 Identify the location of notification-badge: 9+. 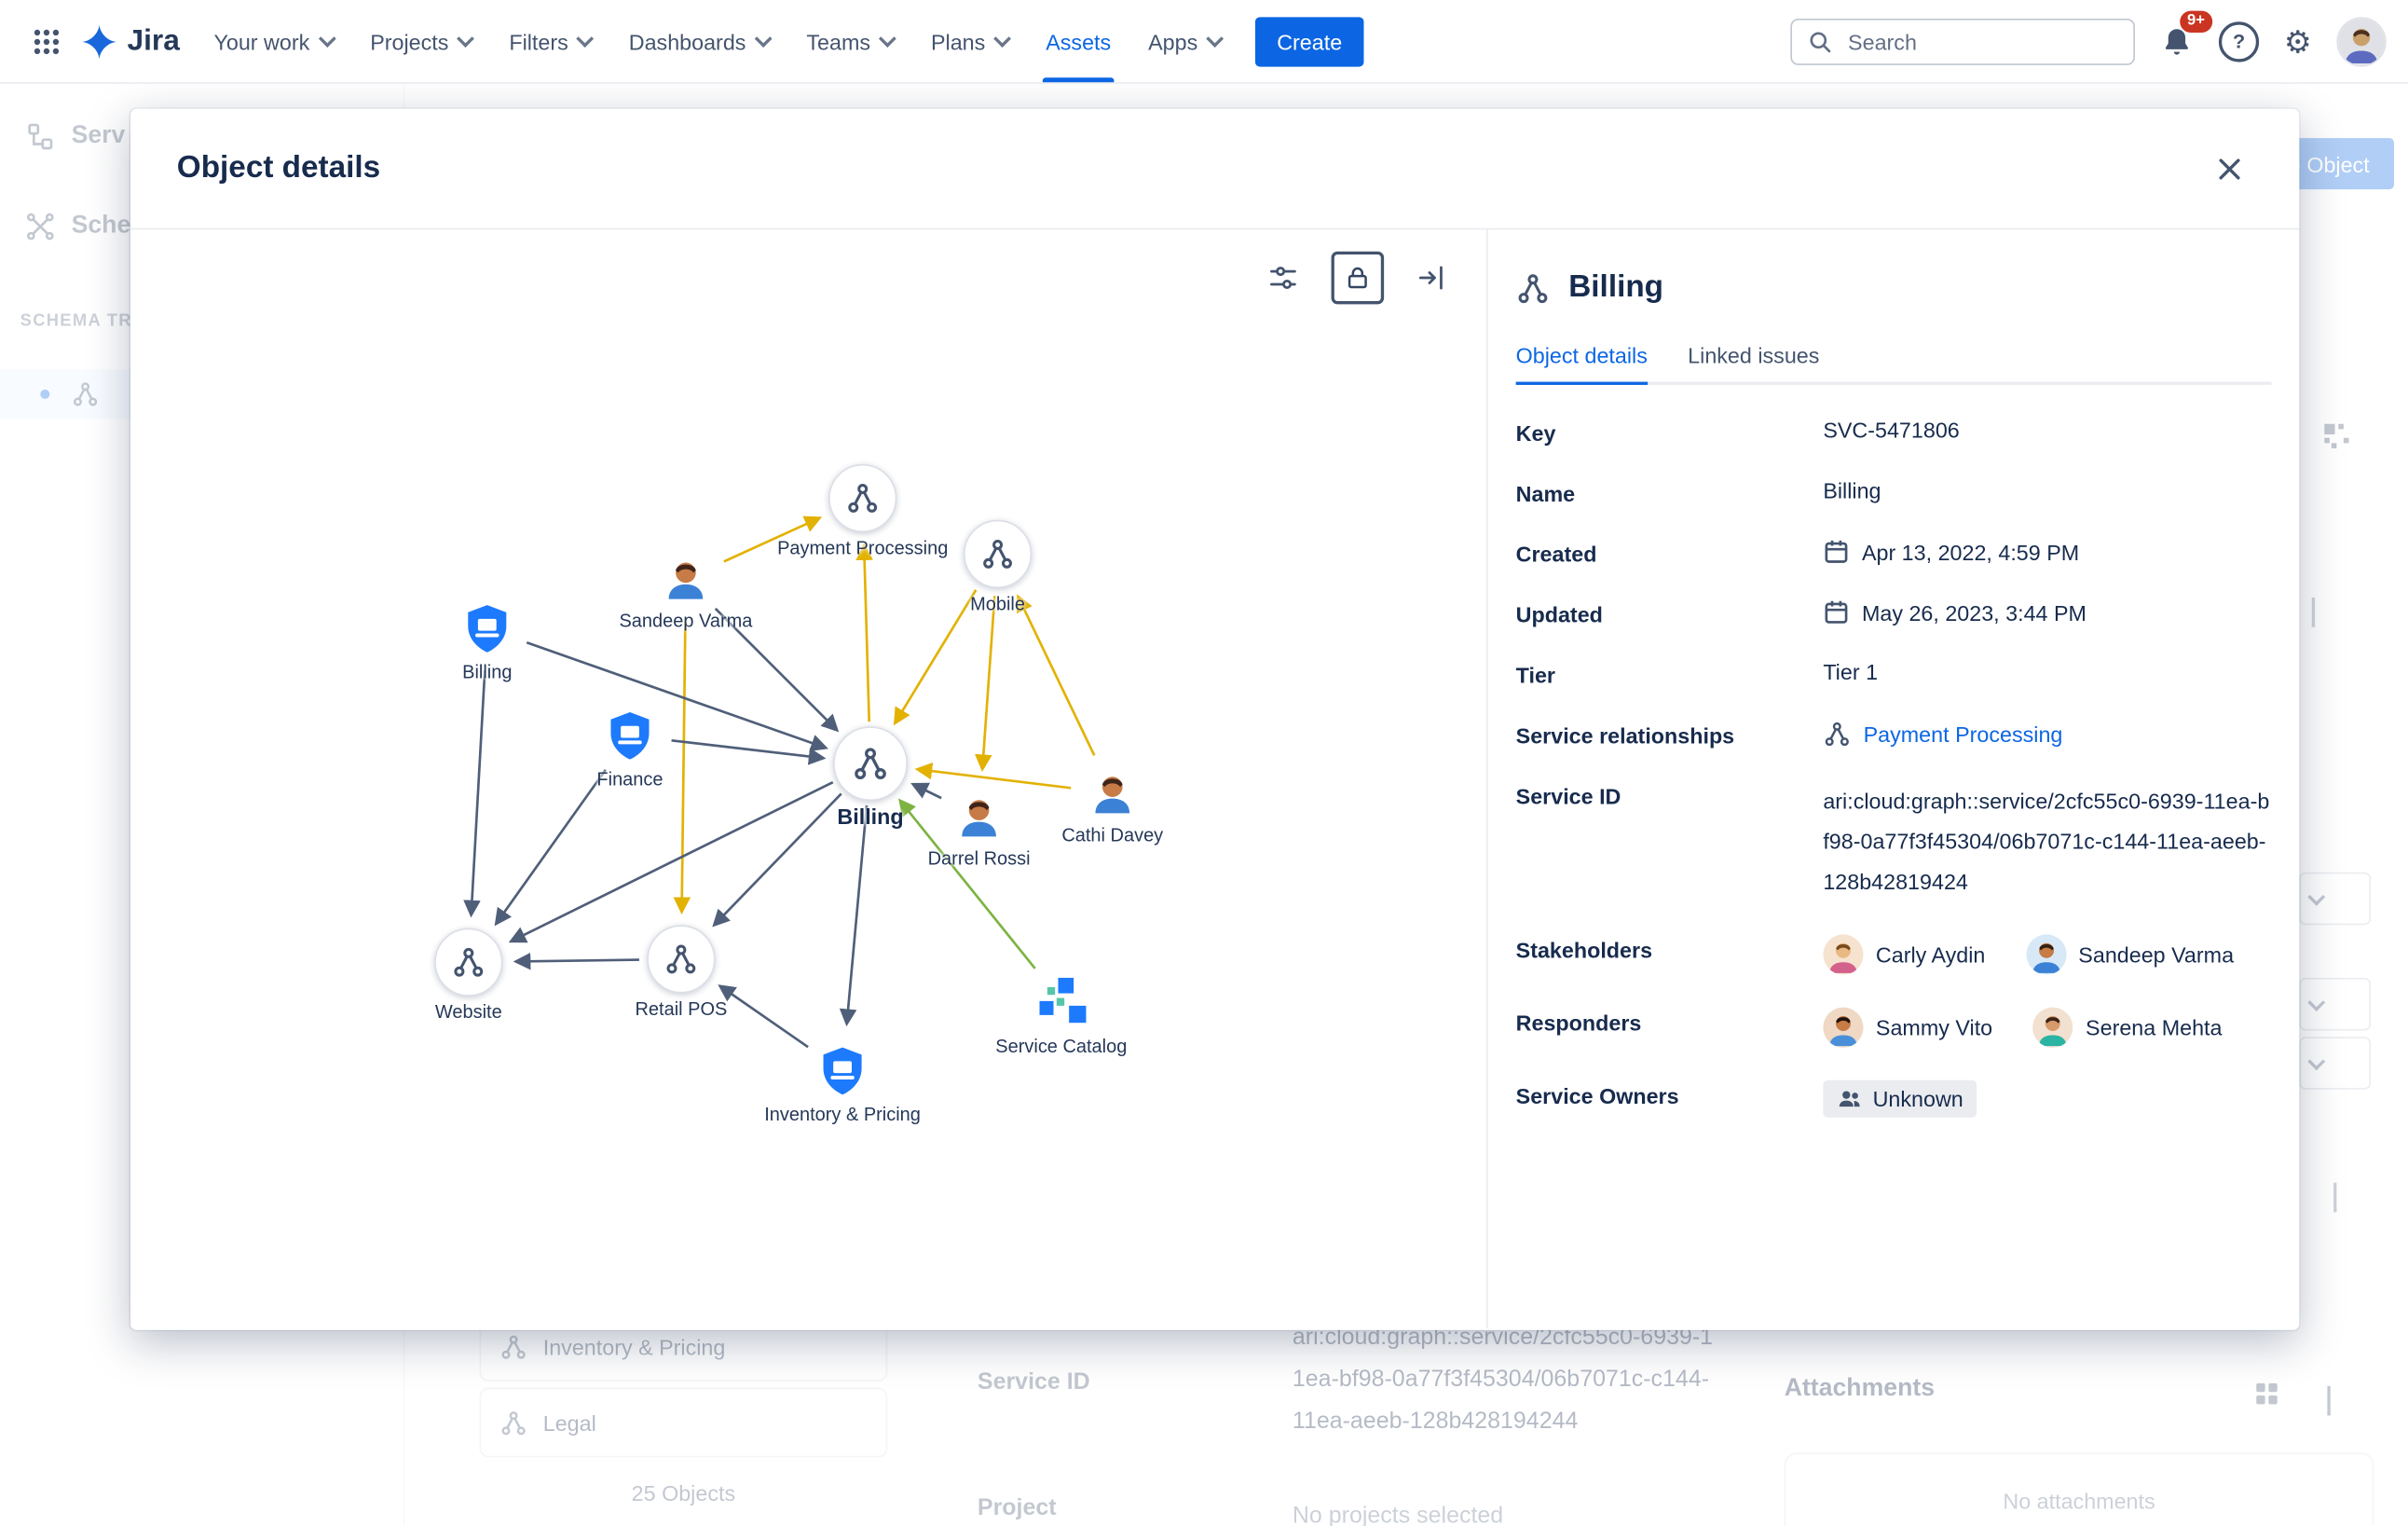
(2196, 21).